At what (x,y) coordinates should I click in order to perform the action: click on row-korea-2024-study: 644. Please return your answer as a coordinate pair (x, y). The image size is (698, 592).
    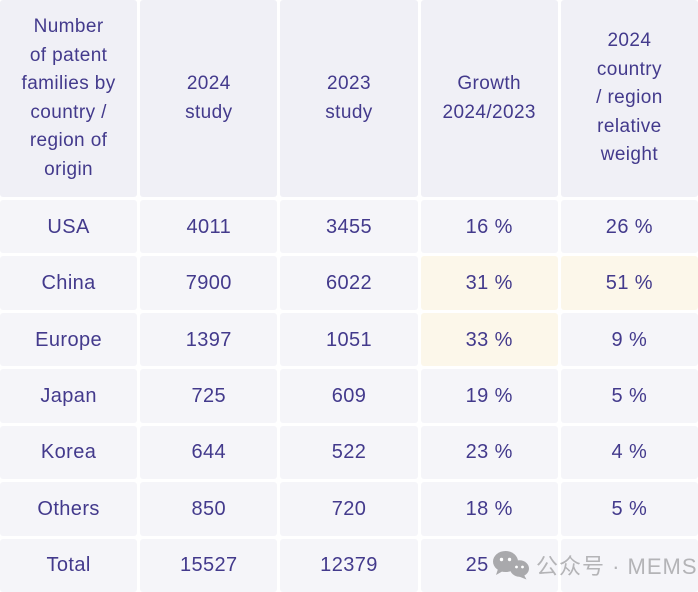
    Looking at the image, I should click on (209, 452).